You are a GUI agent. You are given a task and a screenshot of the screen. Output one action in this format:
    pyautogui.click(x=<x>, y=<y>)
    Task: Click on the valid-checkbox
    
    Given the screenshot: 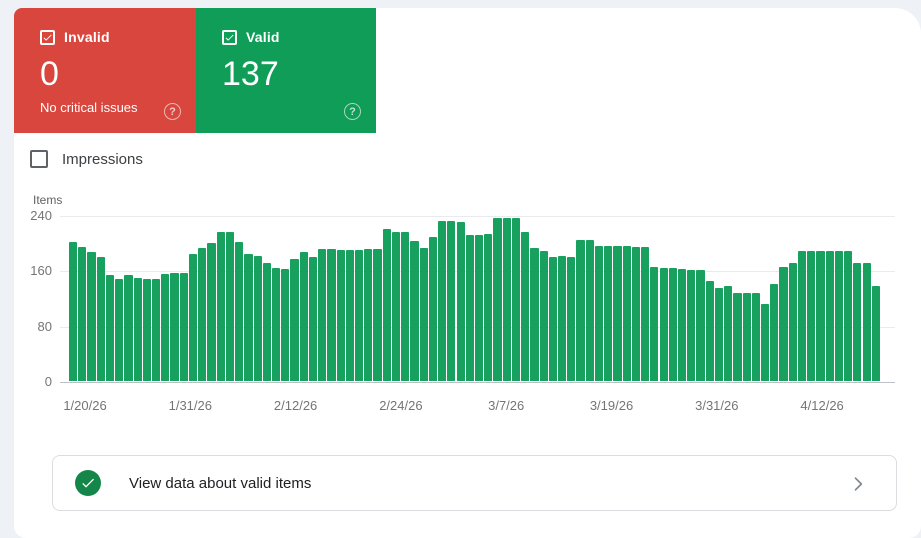 What is the action you would take?
    pyautogui.click(x=229, y=37)
    